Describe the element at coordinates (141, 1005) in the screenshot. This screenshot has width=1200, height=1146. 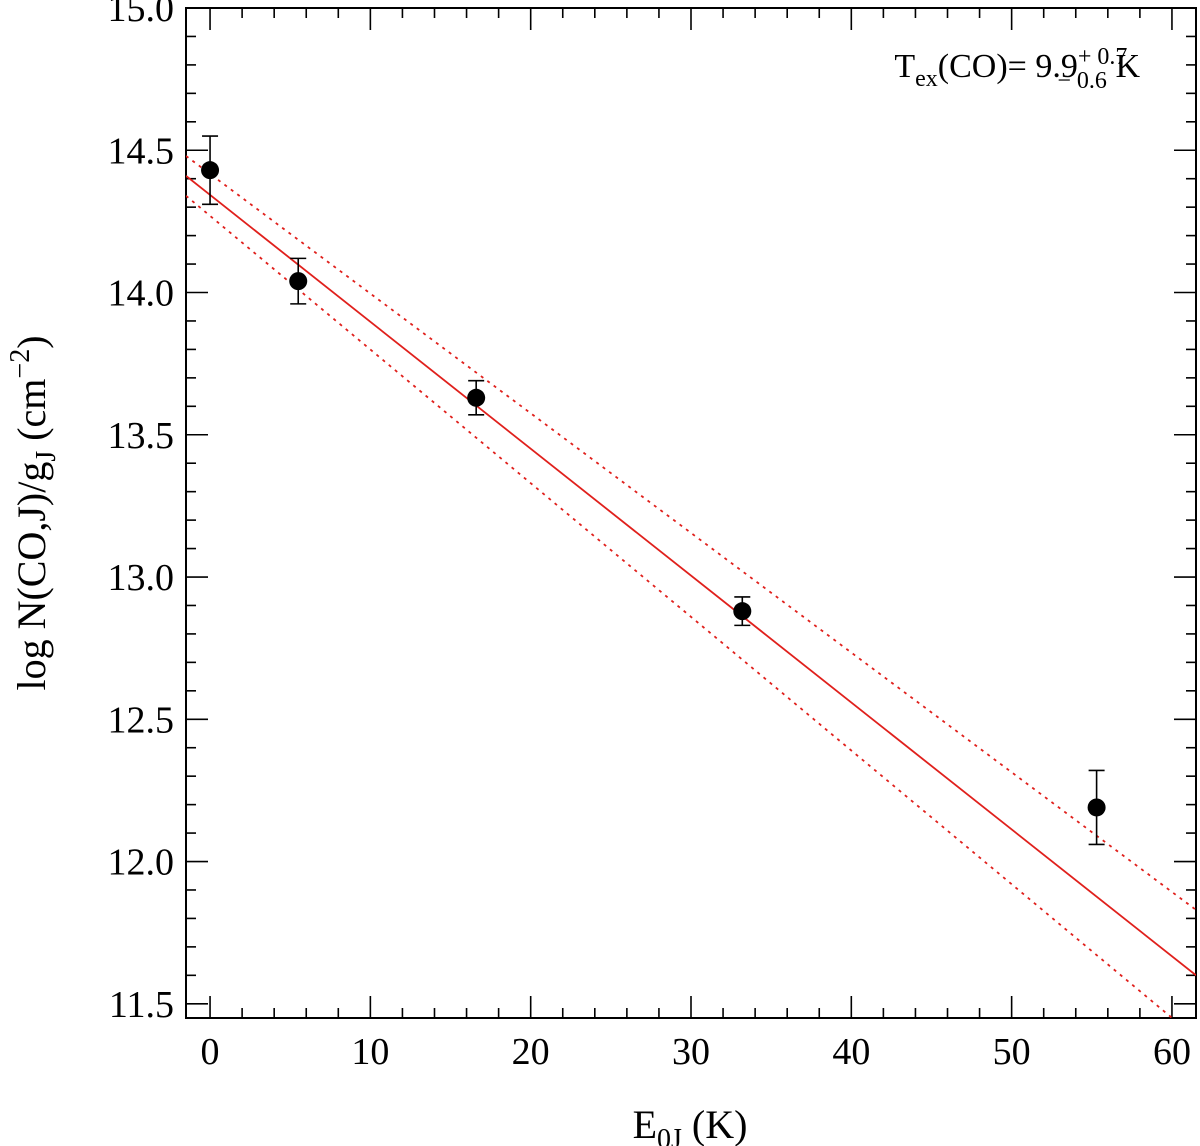
I see `y-tick-label: 11.5` at that location.